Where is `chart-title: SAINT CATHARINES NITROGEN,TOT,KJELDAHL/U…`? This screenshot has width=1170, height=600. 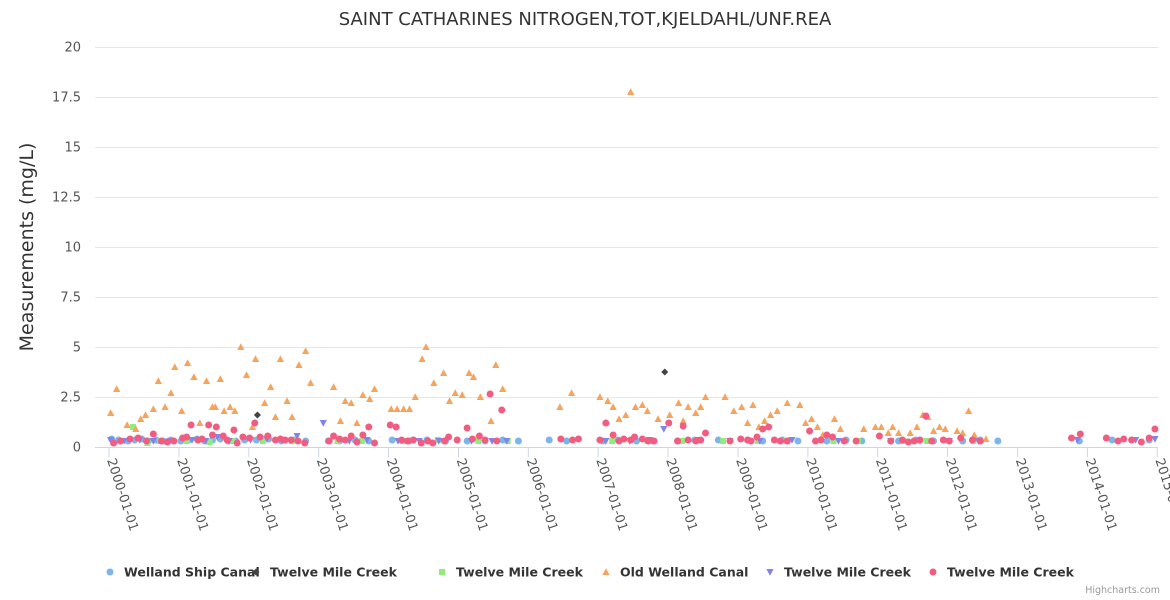 chart-title: SAINT CATHARINES NITROGEN,TOT,KJELDAHL/U… is located at coordinates (585, 19).